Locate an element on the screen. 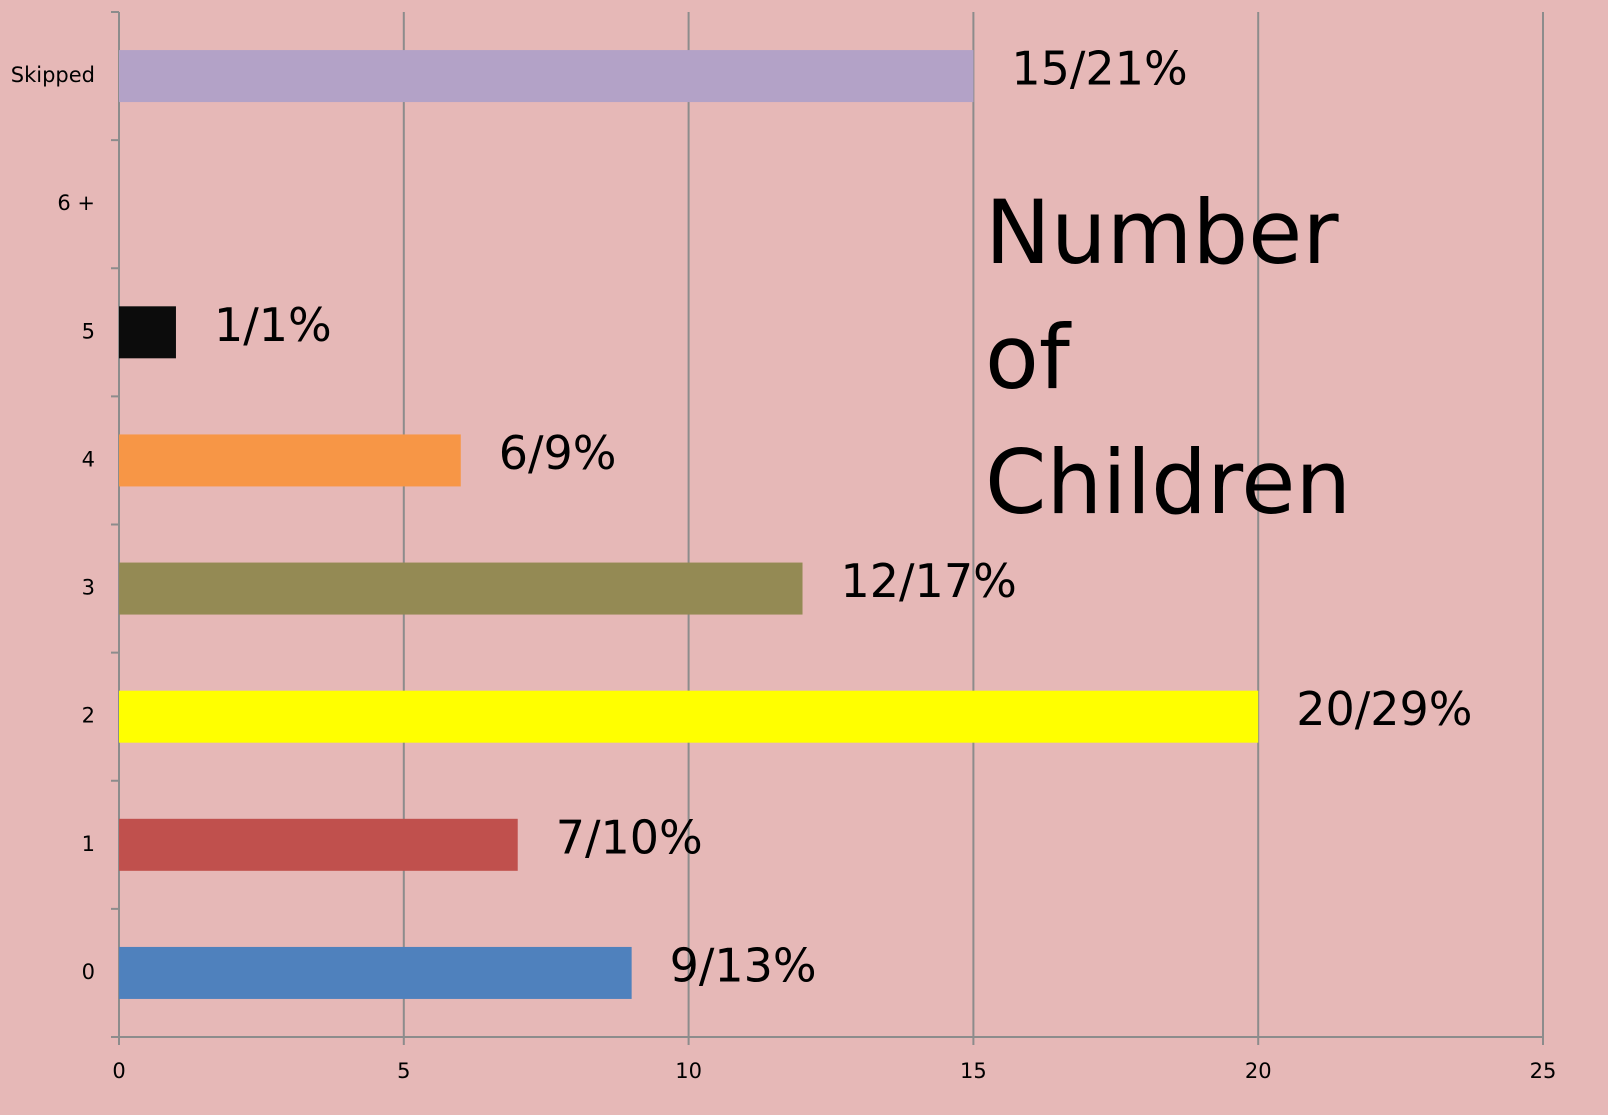  x-tick-label: 10 is located at coordinates (688, 1071).